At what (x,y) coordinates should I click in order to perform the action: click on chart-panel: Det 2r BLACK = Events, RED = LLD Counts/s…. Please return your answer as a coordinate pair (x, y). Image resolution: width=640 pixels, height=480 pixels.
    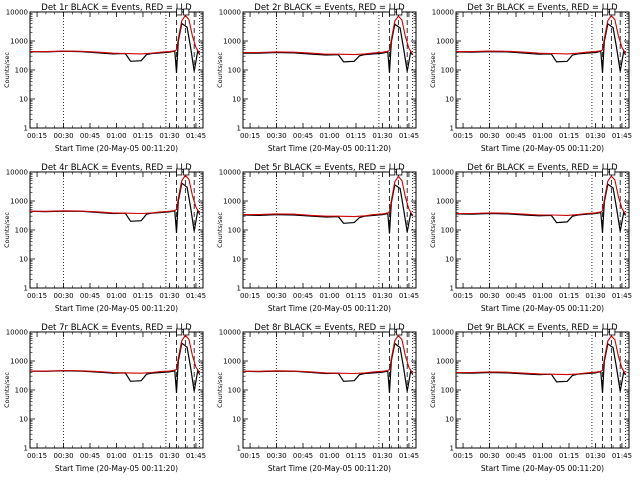
    Looking at the image, I should click on (317, 78).